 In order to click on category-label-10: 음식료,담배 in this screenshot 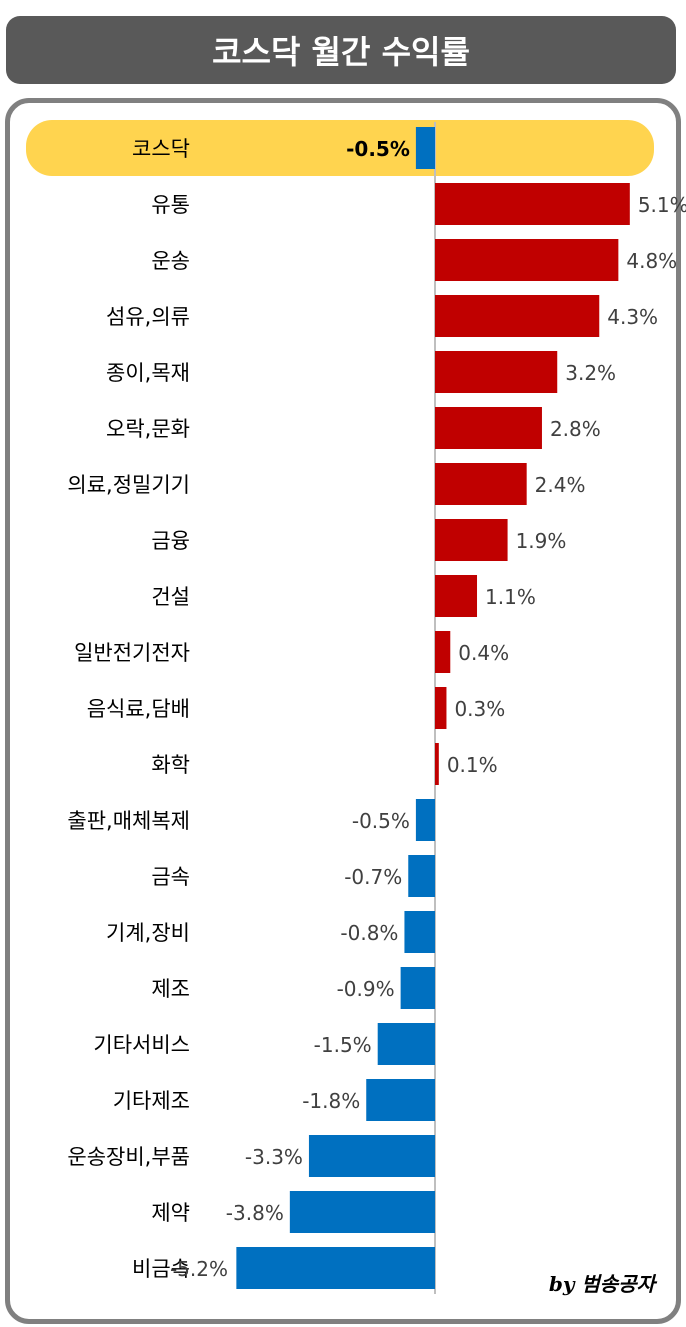, I will do `click(138, 709)`.